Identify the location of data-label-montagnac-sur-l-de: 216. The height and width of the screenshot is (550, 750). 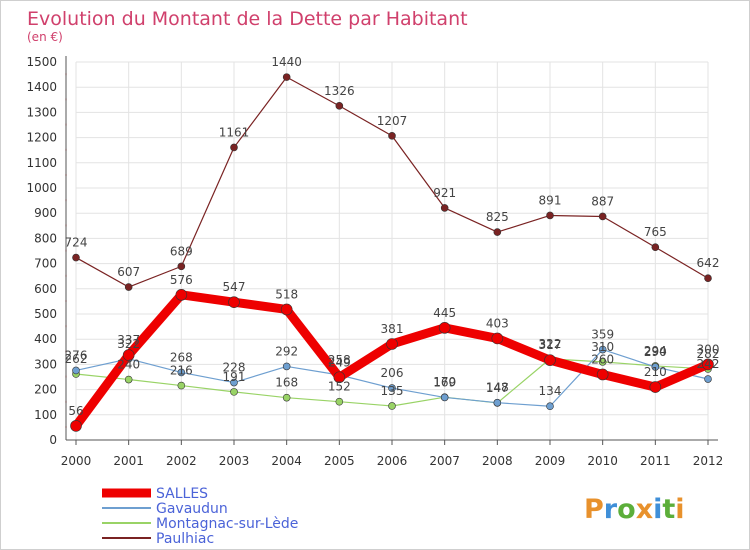
(181, 371).